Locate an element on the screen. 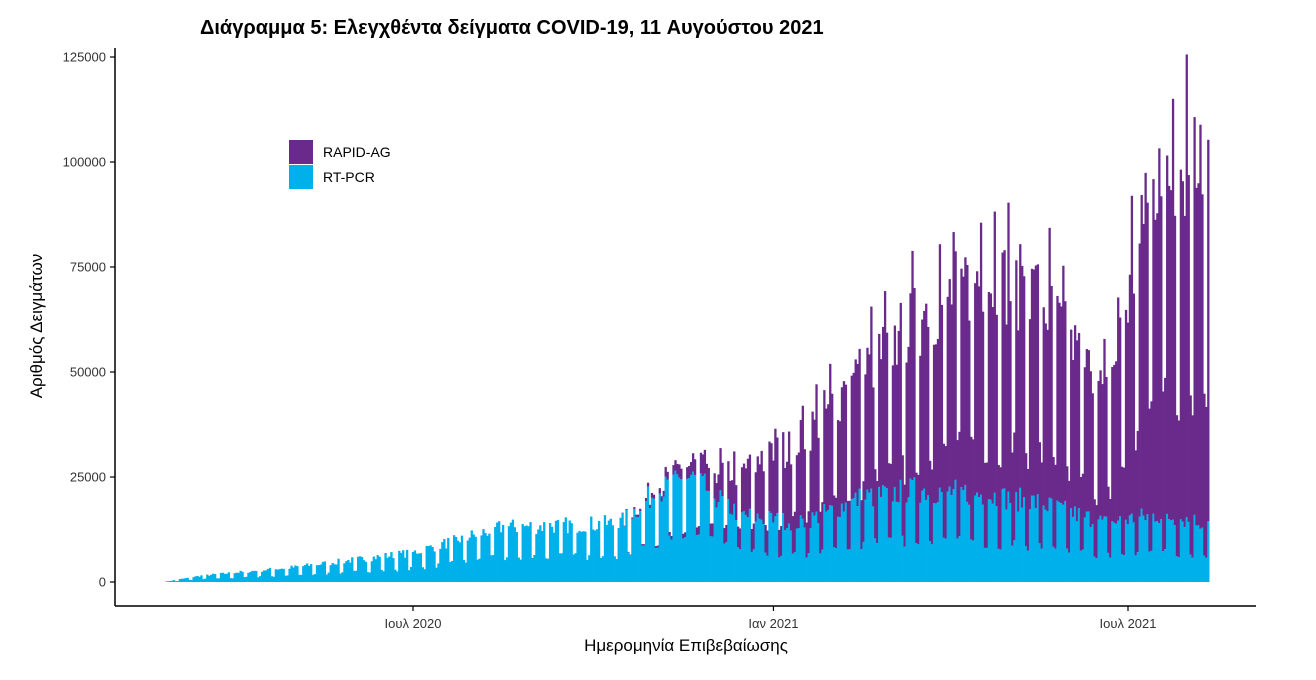 This screenshot has width=1316, height=680. y-tick-label: 50000 is located at coordinates (88, 372).